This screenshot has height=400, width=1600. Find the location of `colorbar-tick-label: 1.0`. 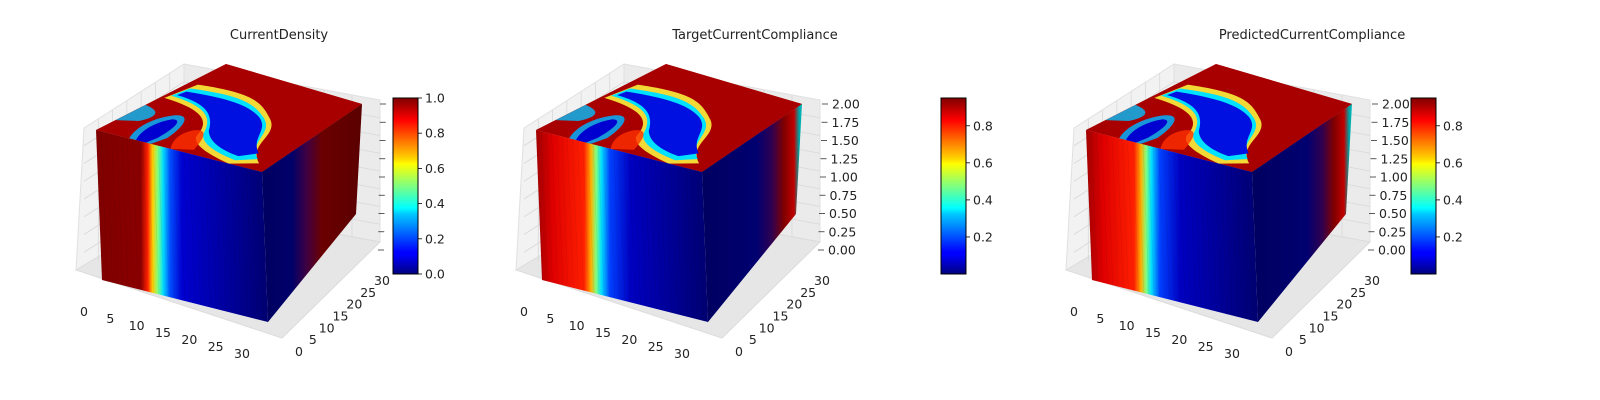

colorbar-tick-label: 1.0 is located at coordinates (435, 98).